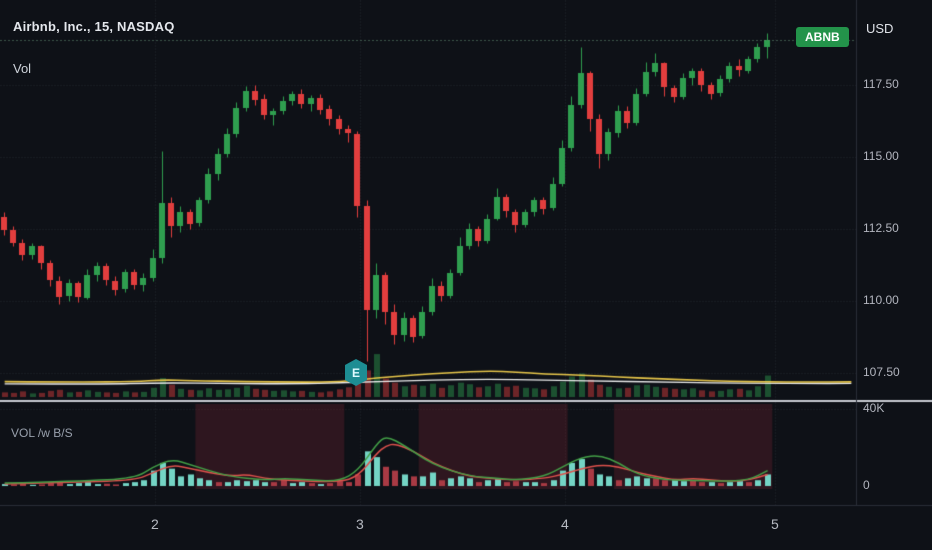 This screenshot has width=932, height=550. What do you see at coordinates (881, 300) in the screenshot?
I see `price-tick-label: 110.00` at bounding box center [881, 300].